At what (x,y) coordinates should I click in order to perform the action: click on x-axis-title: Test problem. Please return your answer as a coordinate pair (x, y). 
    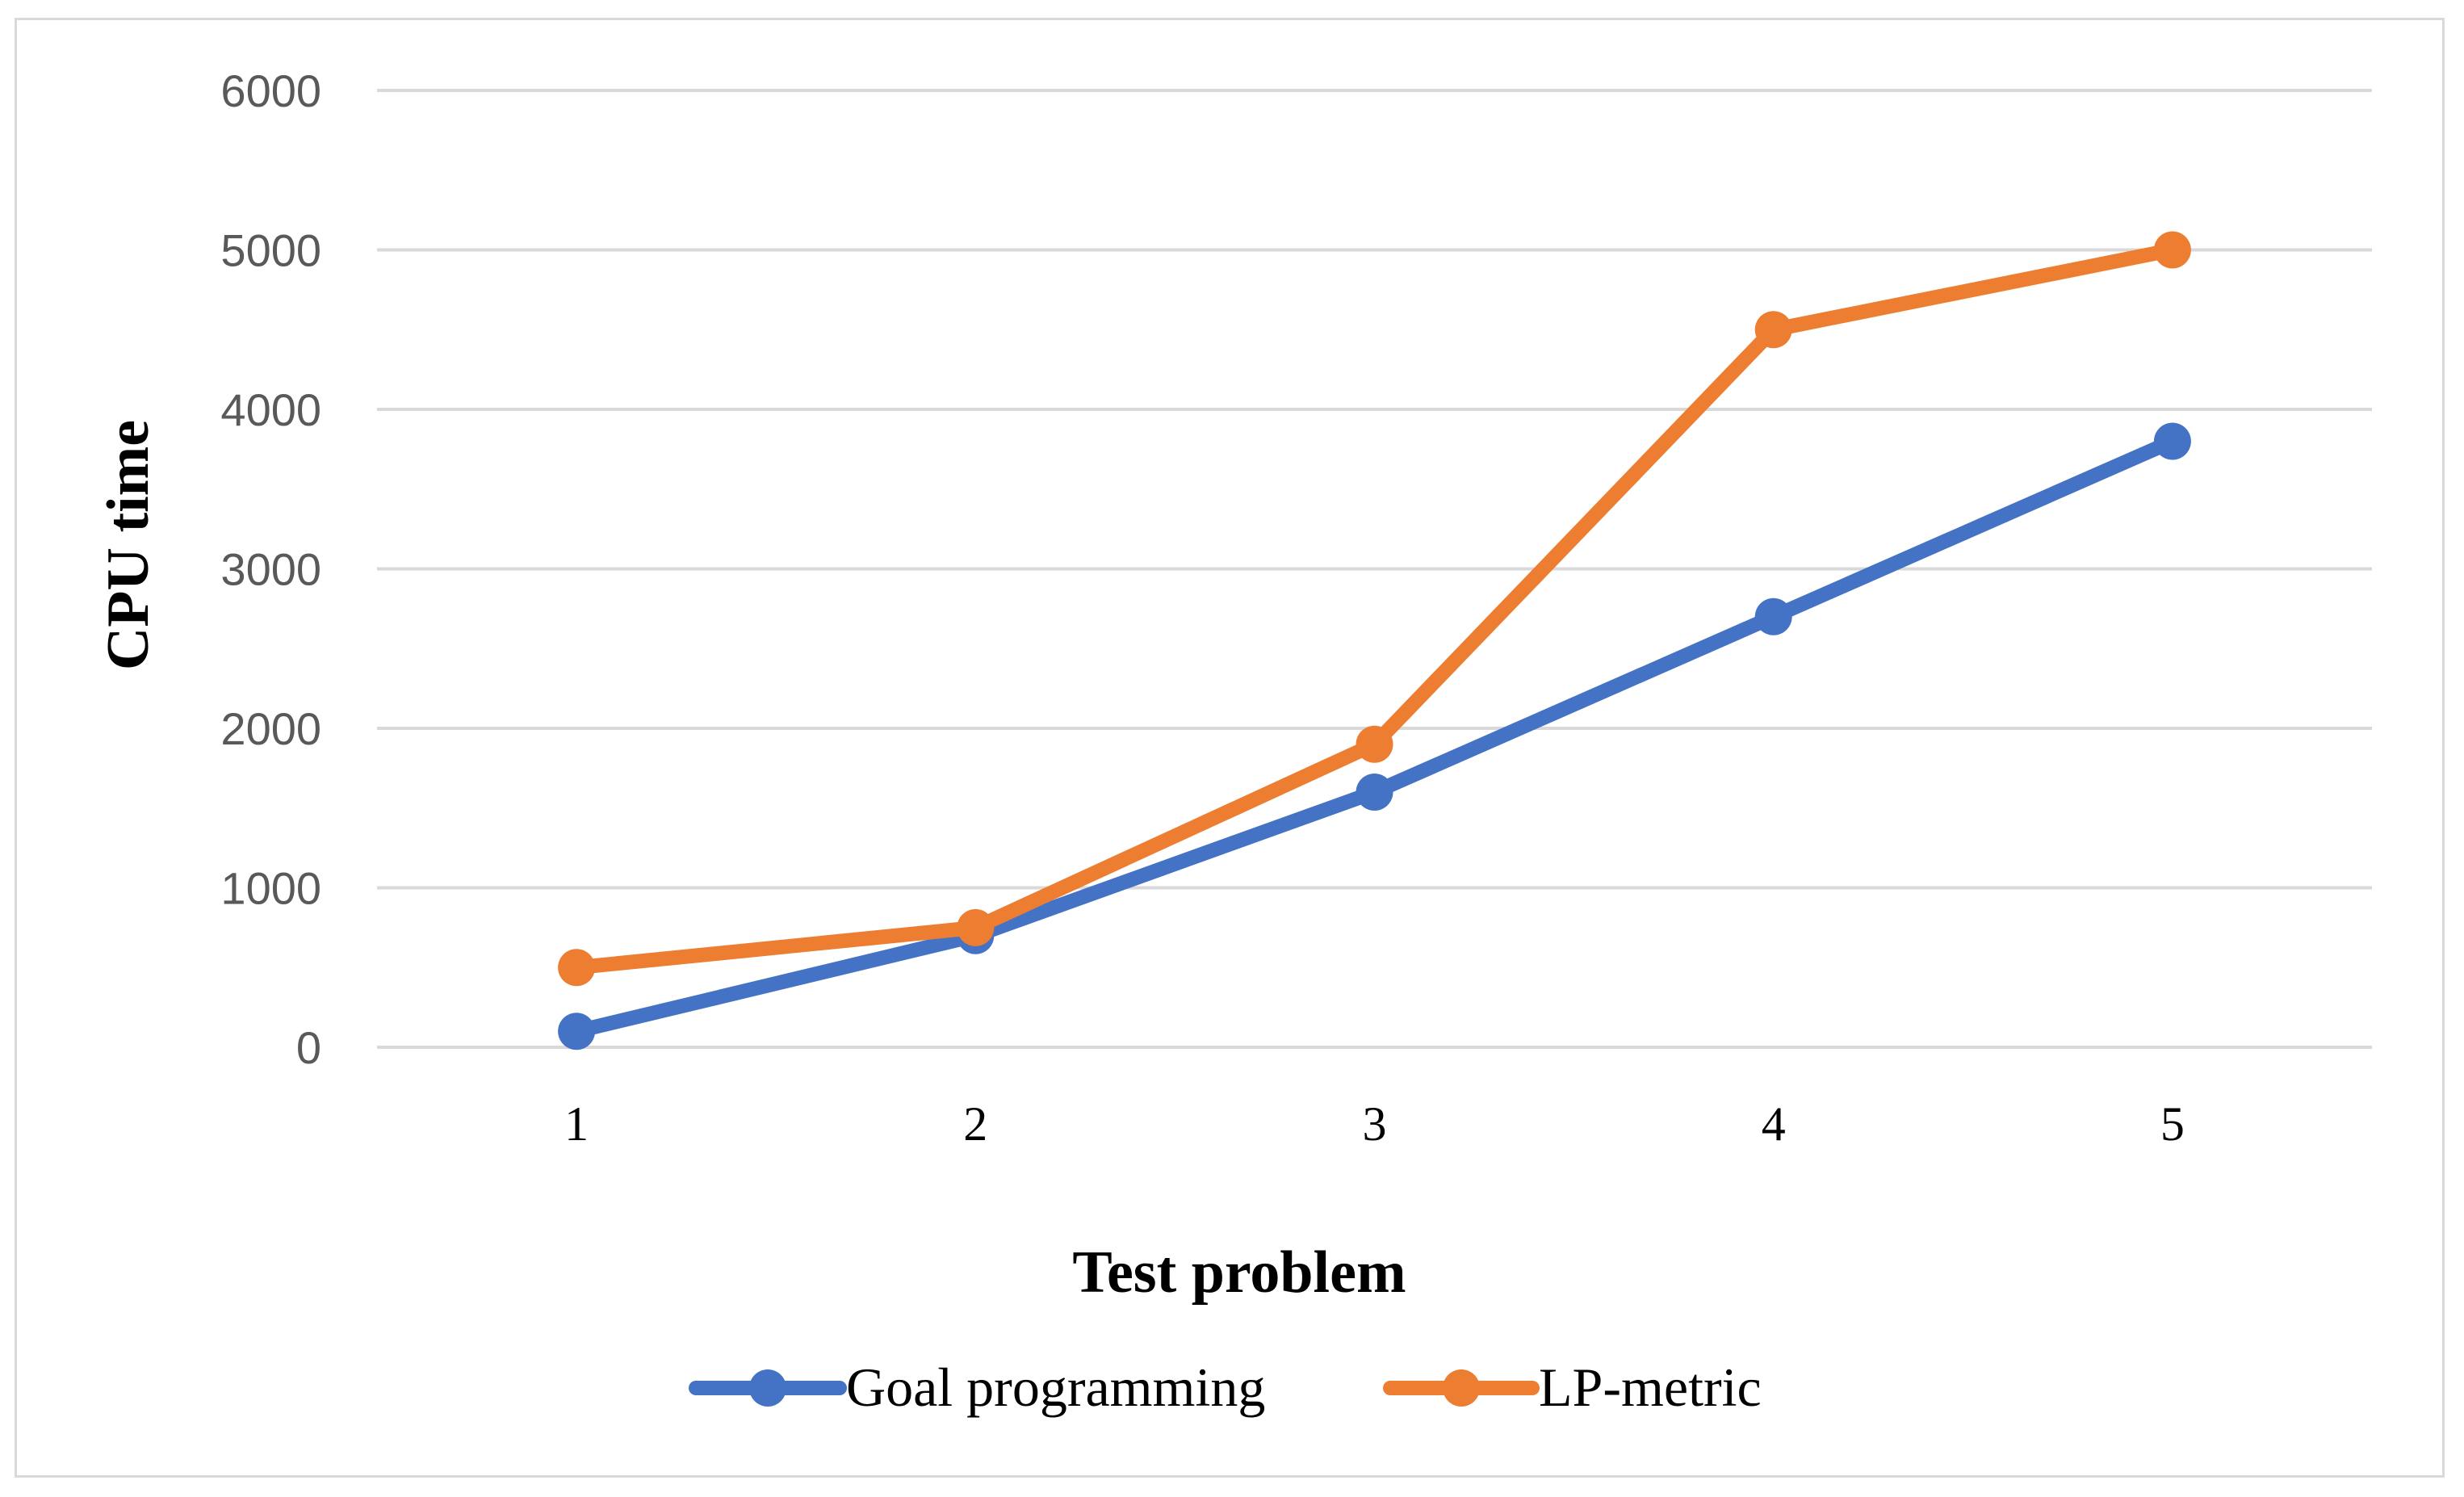
    Looking at the image, I should click on (1239, 1272).